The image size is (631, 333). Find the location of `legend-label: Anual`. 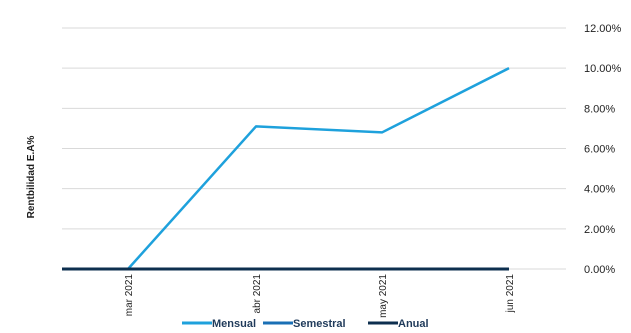

legend-label: Anual is located at coordinates (413, 324).